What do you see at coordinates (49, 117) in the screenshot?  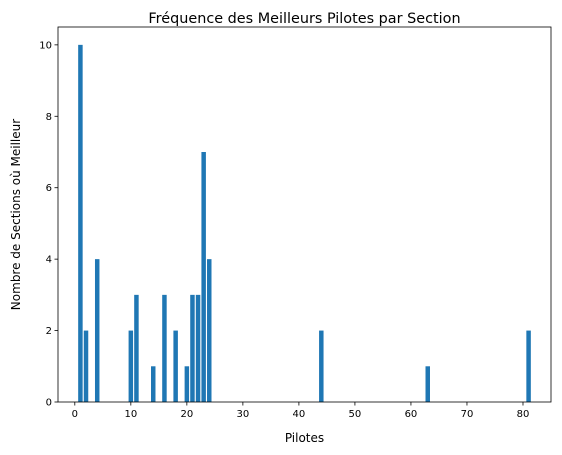 I see `y-tick-label: 8` at bounding box center [49, 117].